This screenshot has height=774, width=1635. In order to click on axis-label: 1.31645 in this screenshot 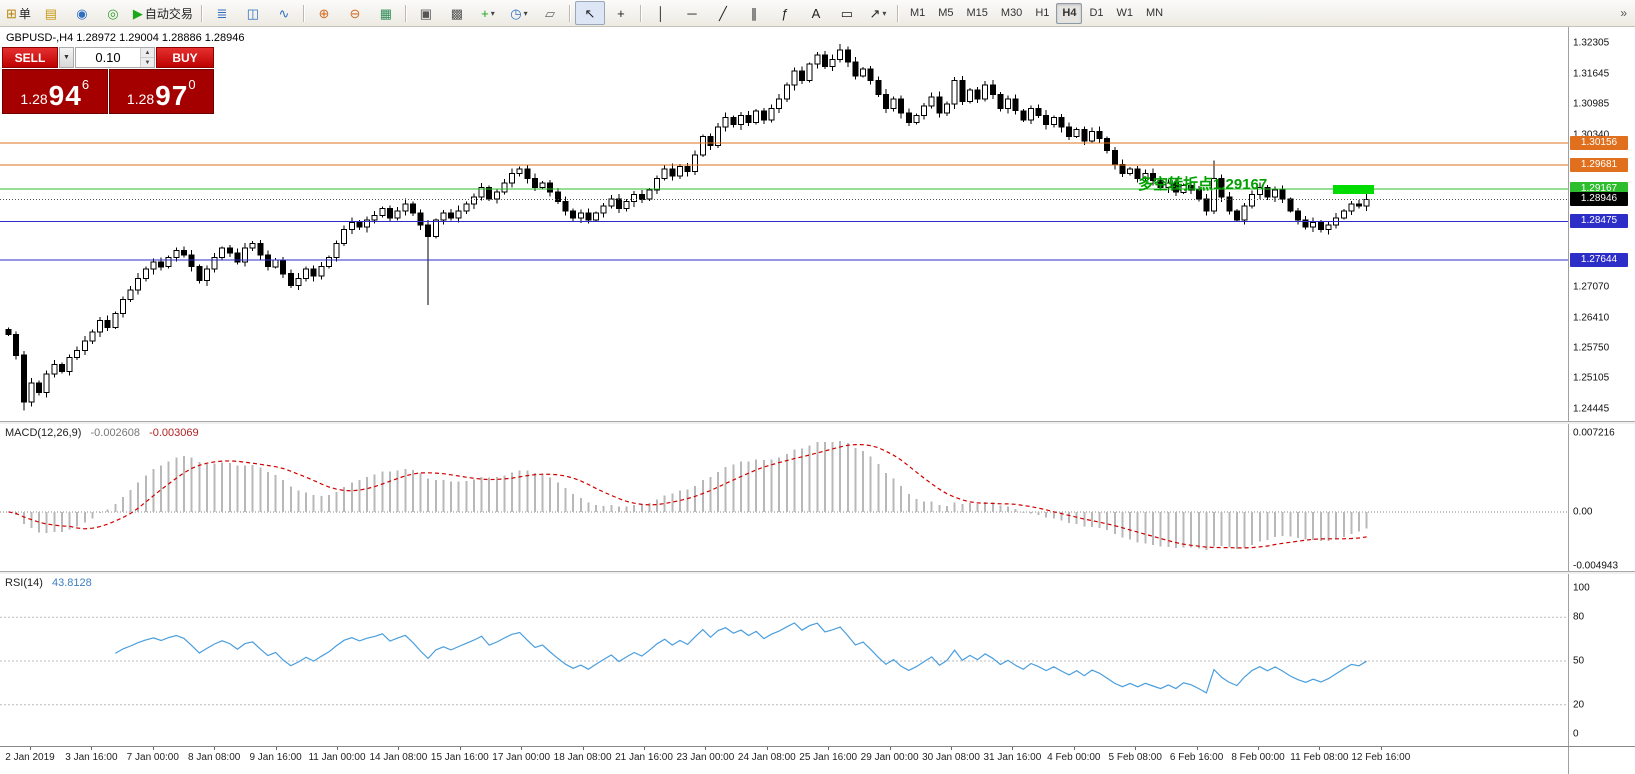, I will do `click(1591, 74)`.